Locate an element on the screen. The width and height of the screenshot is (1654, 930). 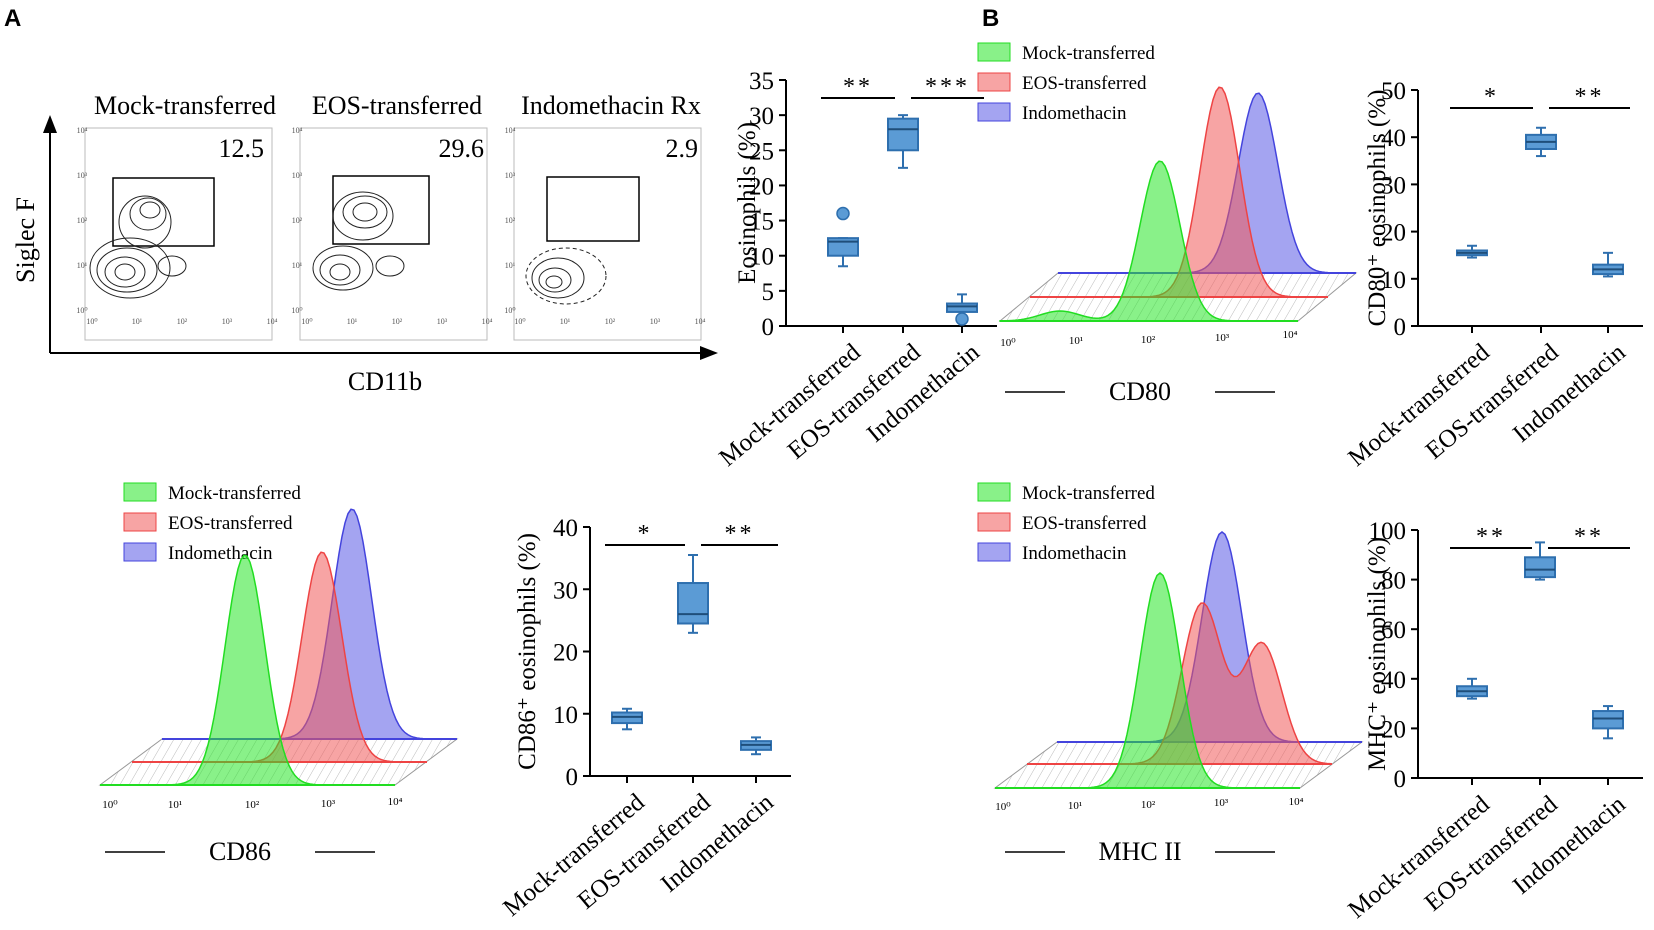
flow-x-tick-label: 10¹ is located at coordinates (565, 321).